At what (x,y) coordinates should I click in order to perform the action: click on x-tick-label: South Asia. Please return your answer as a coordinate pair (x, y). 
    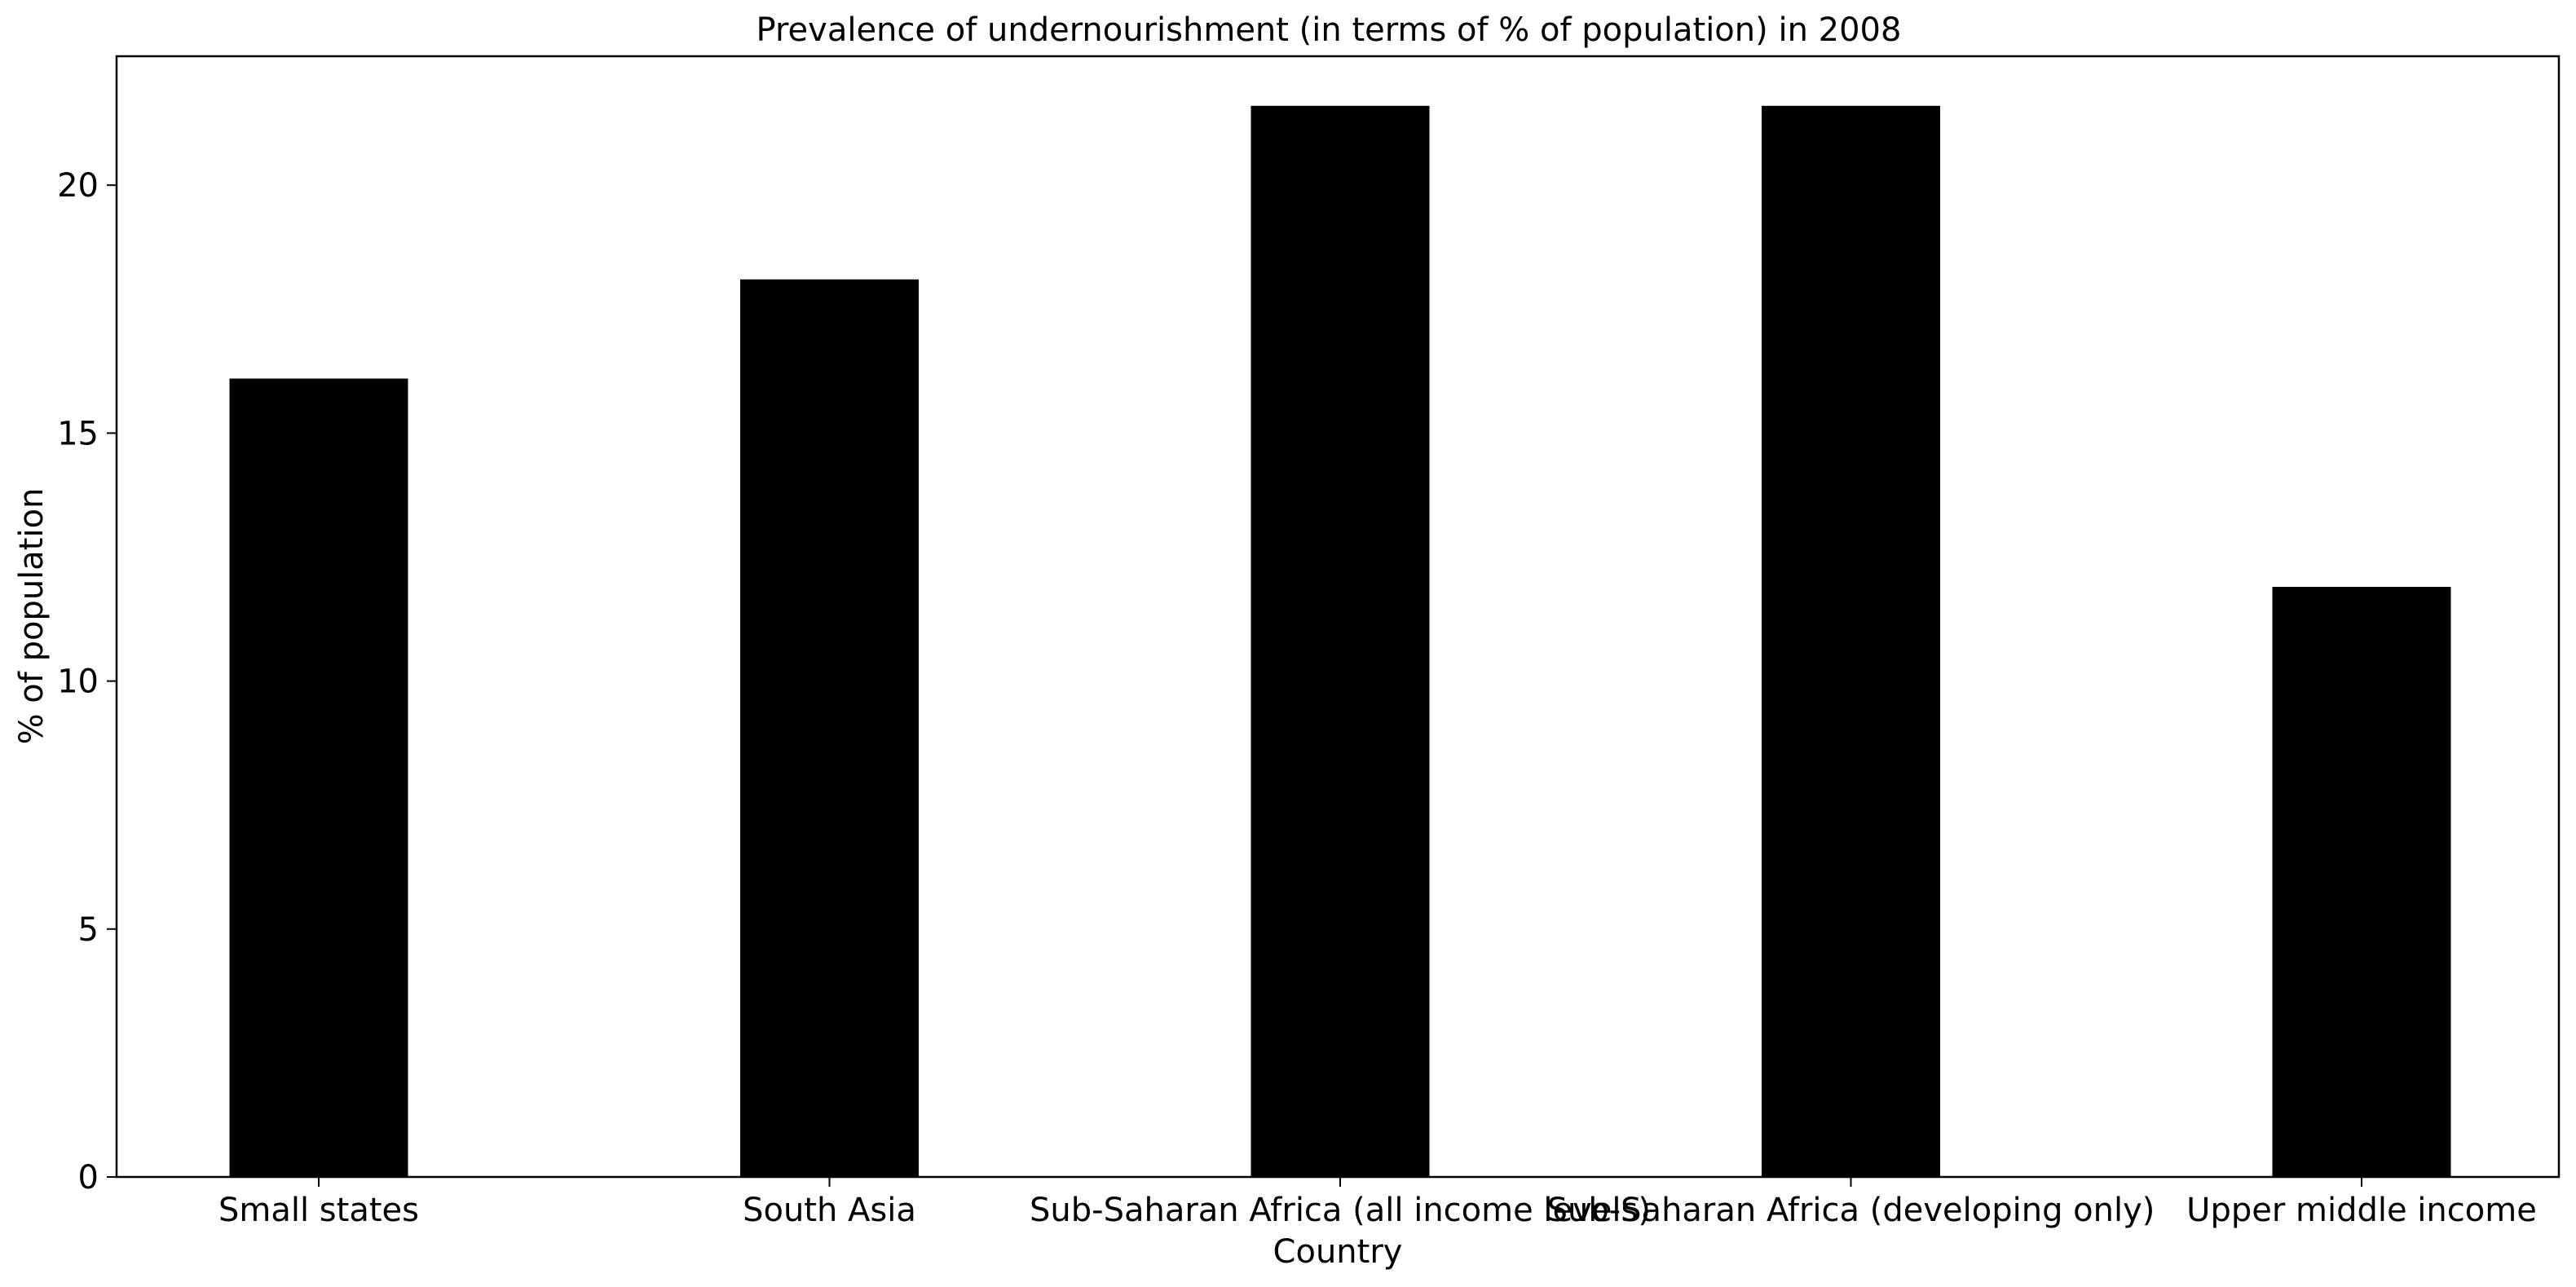
    Looking at the image, I should click on (829, 1210).